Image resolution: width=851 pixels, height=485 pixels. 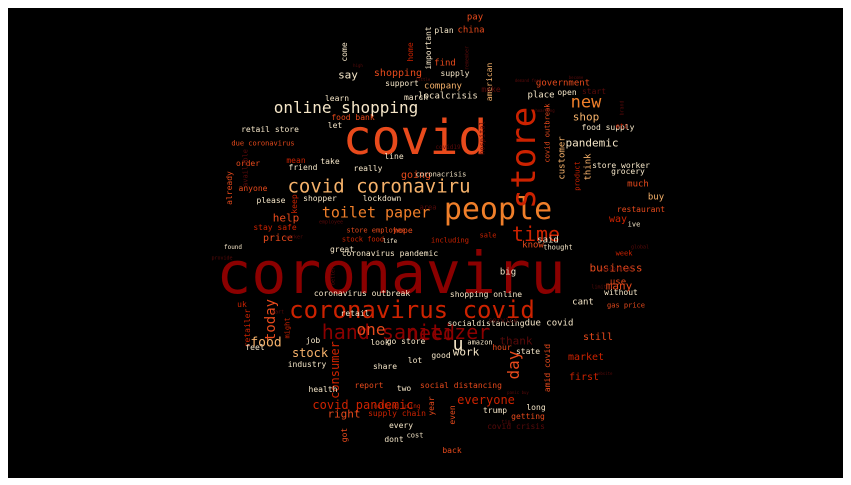 What do you see at coordinates (628, 171) in the screenshot?
I see `word-grocery: grocery` at bounding box center [628, 171].